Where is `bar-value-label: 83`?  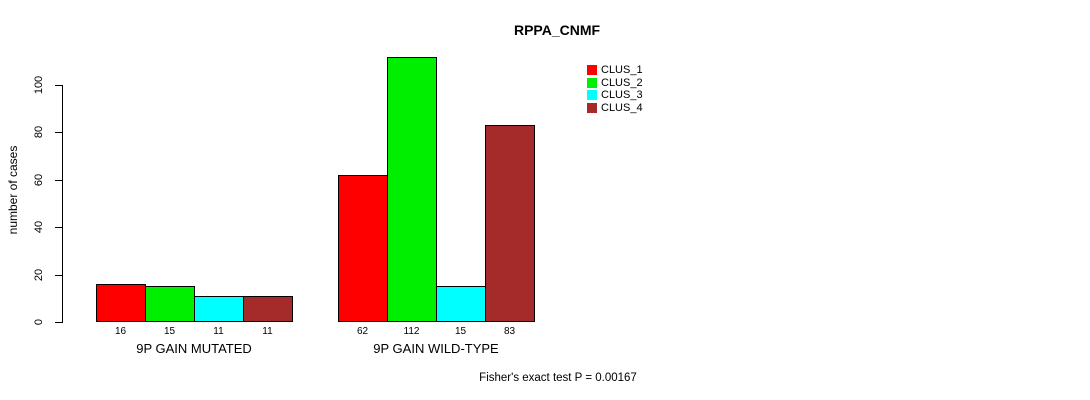
bar-value-label: 83 is located at coordinates (509, 331).